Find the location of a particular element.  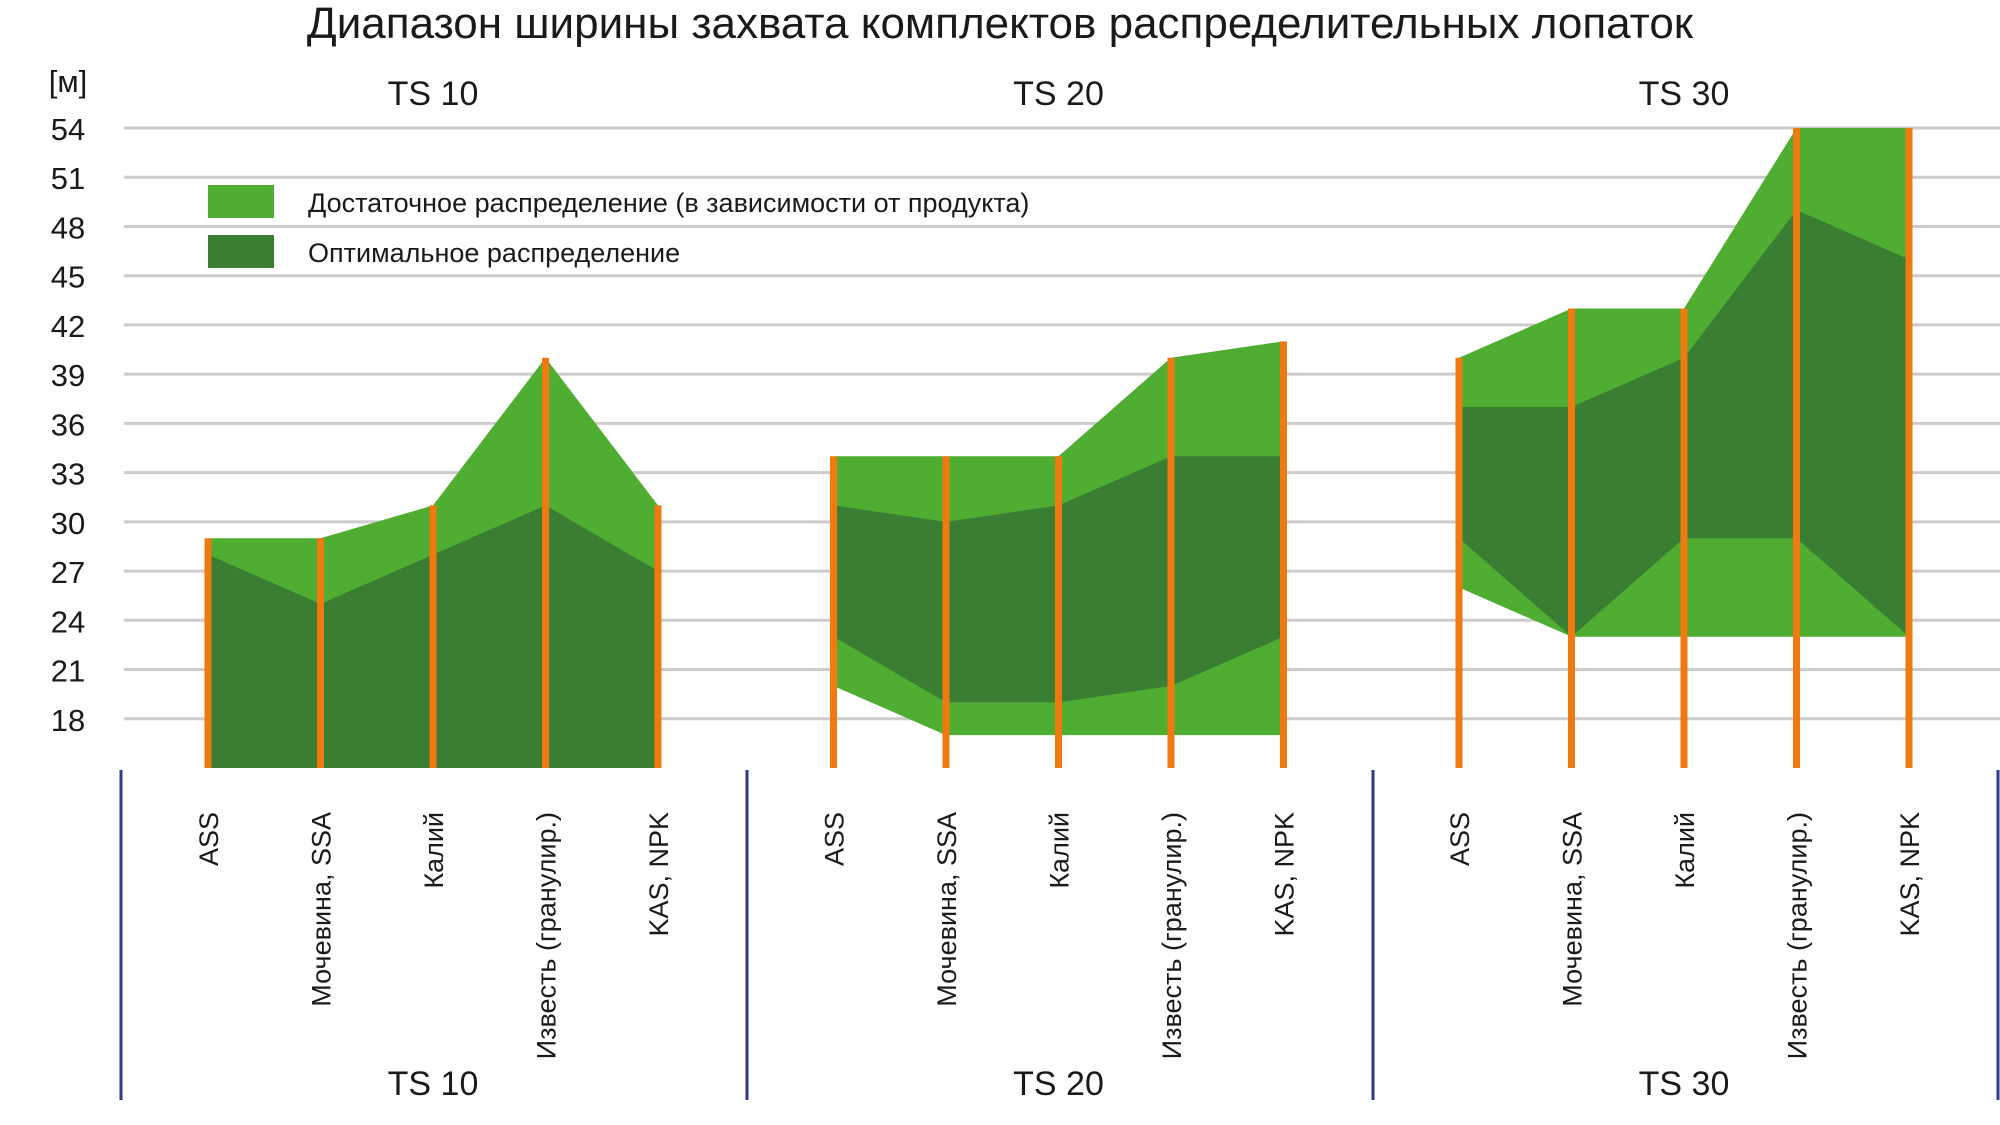

legend-label-2: Оптимальное распределение is located at coordinates (494, 253).